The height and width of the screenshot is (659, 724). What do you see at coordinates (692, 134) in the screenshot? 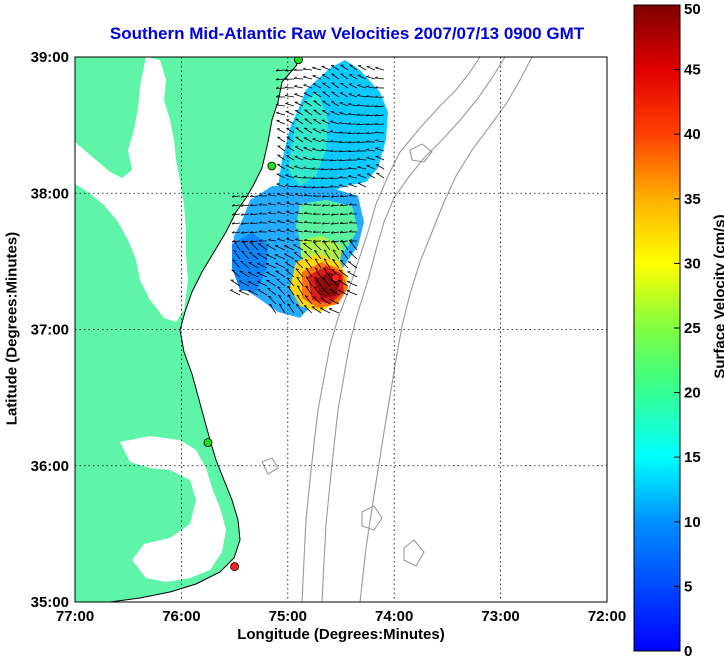
I see `colorbar-tick-label: 40` at bounding box center [692, 134].